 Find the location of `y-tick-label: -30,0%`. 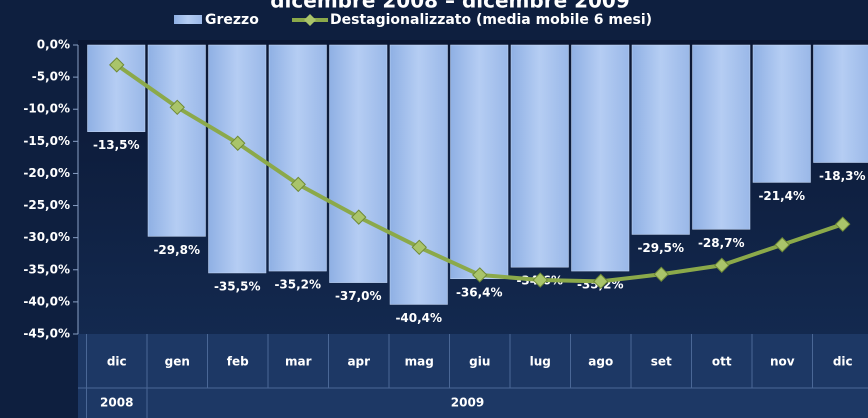

y-tick-label: -30,0% is located at coordinates (46, 237).